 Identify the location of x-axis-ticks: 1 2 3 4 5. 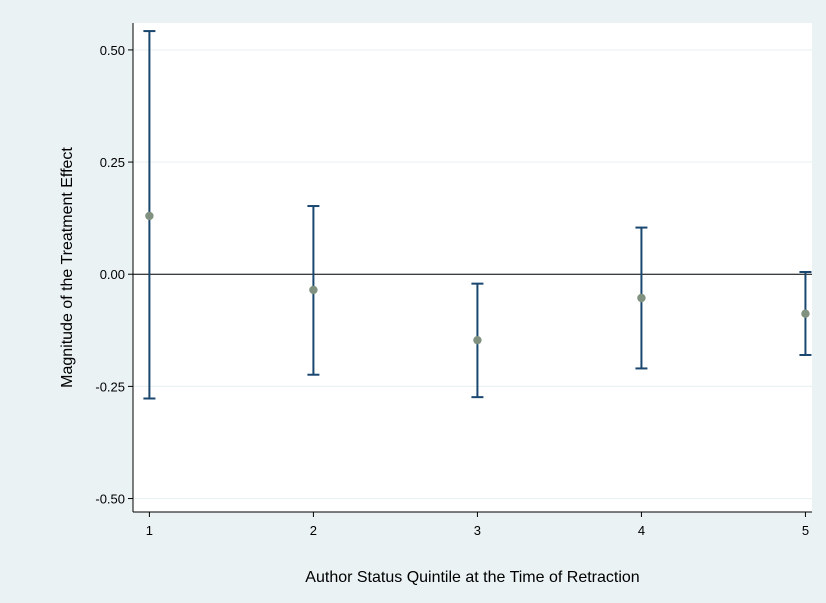
(477, 525).